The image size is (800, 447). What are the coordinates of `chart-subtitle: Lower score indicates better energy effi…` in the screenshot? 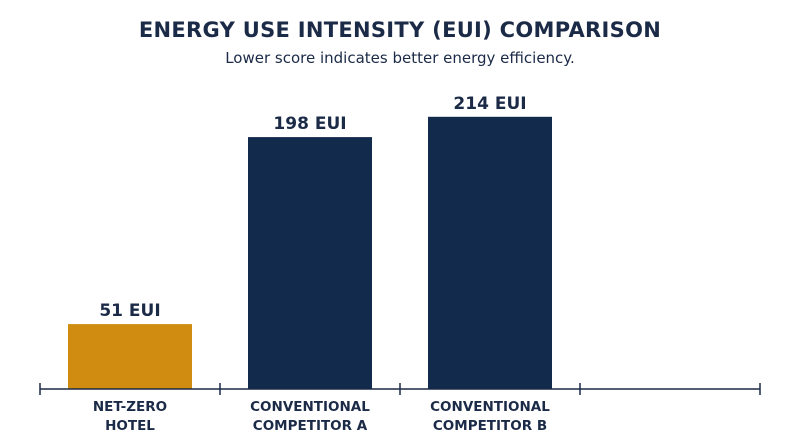 It's located at (400, 58).